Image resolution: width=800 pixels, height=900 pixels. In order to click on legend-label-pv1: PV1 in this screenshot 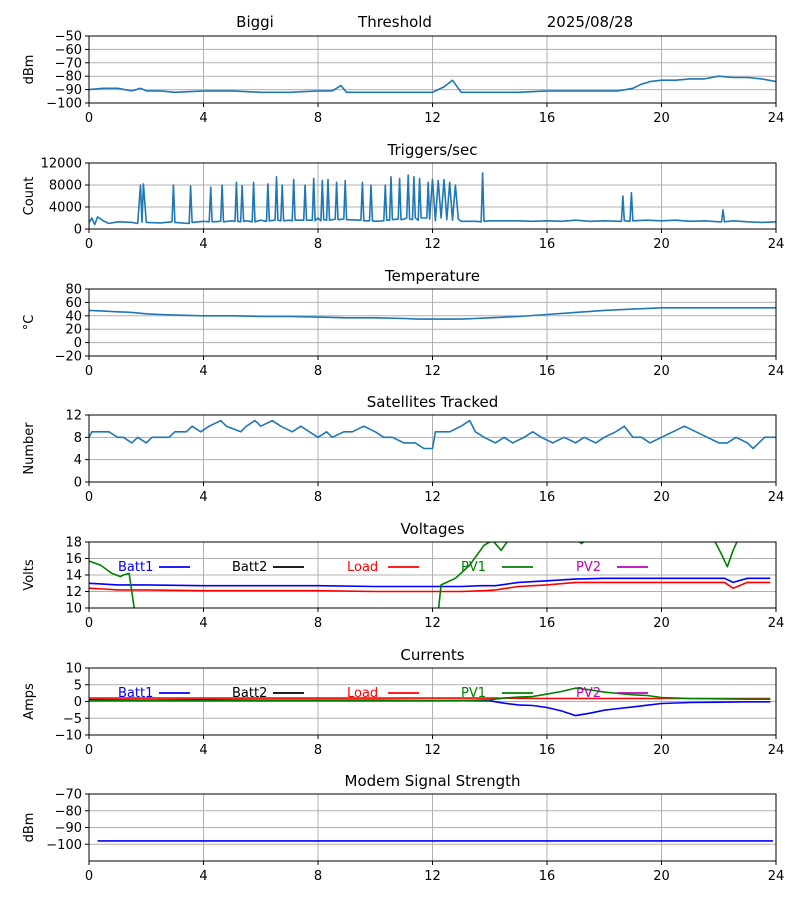, I will do `click(473, 693)`.